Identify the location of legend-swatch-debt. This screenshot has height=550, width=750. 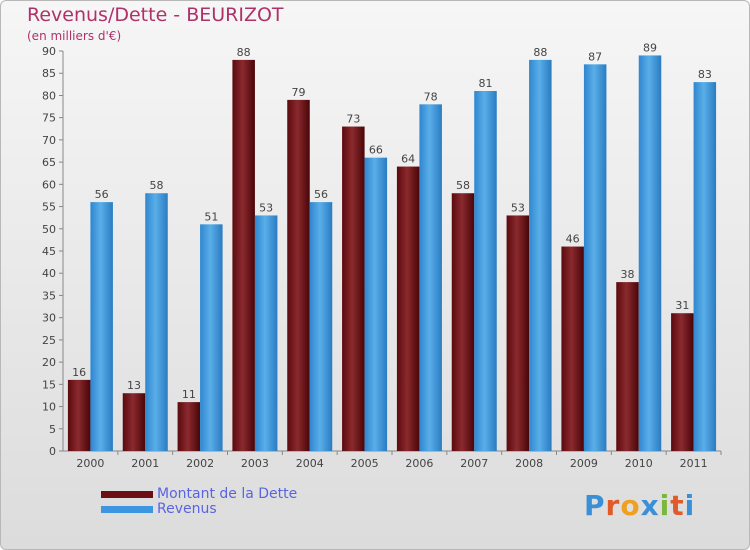
(127, 494).